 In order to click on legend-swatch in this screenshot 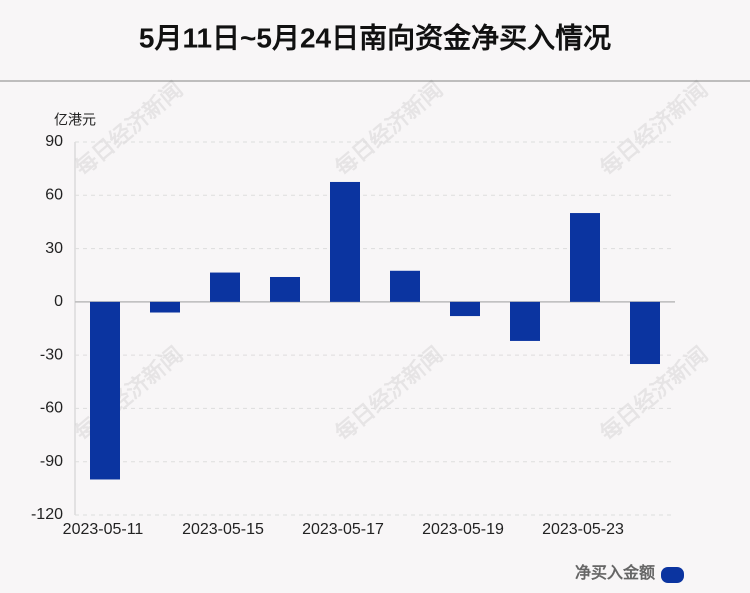, I will do `click(672, 575)`.